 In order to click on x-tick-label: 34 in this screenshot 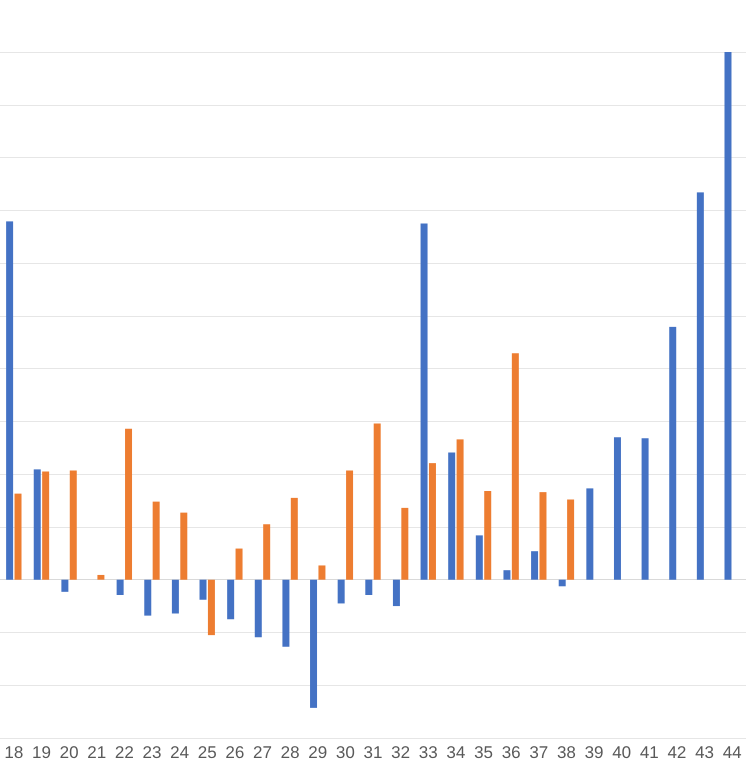, I will do `click(456, 752)`.